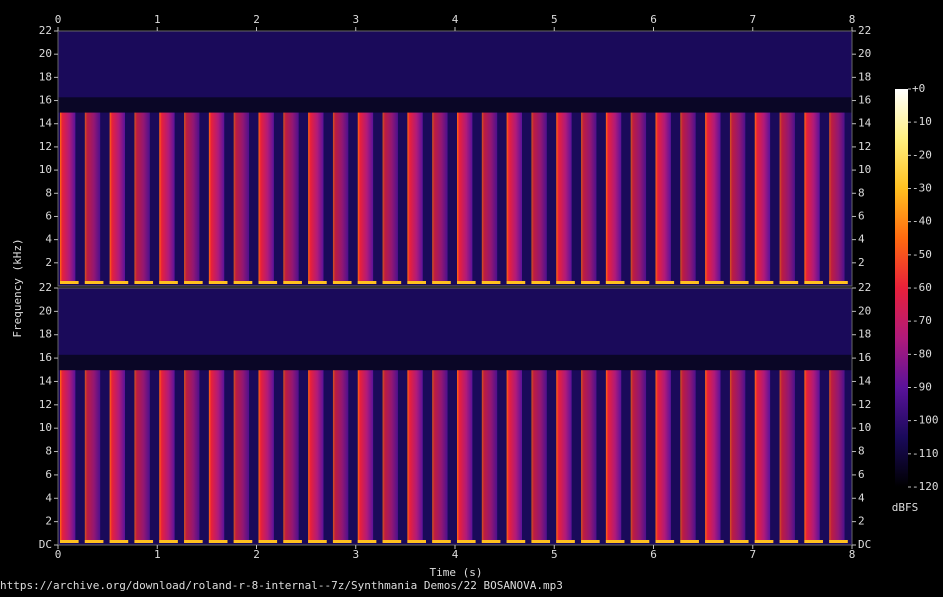 The width and height of the screenshot is (943, 597). What do you see at coordinates (45, 357) in the screenshot?
I see `y-tick-label: 16` at bounding box center [45, 357].